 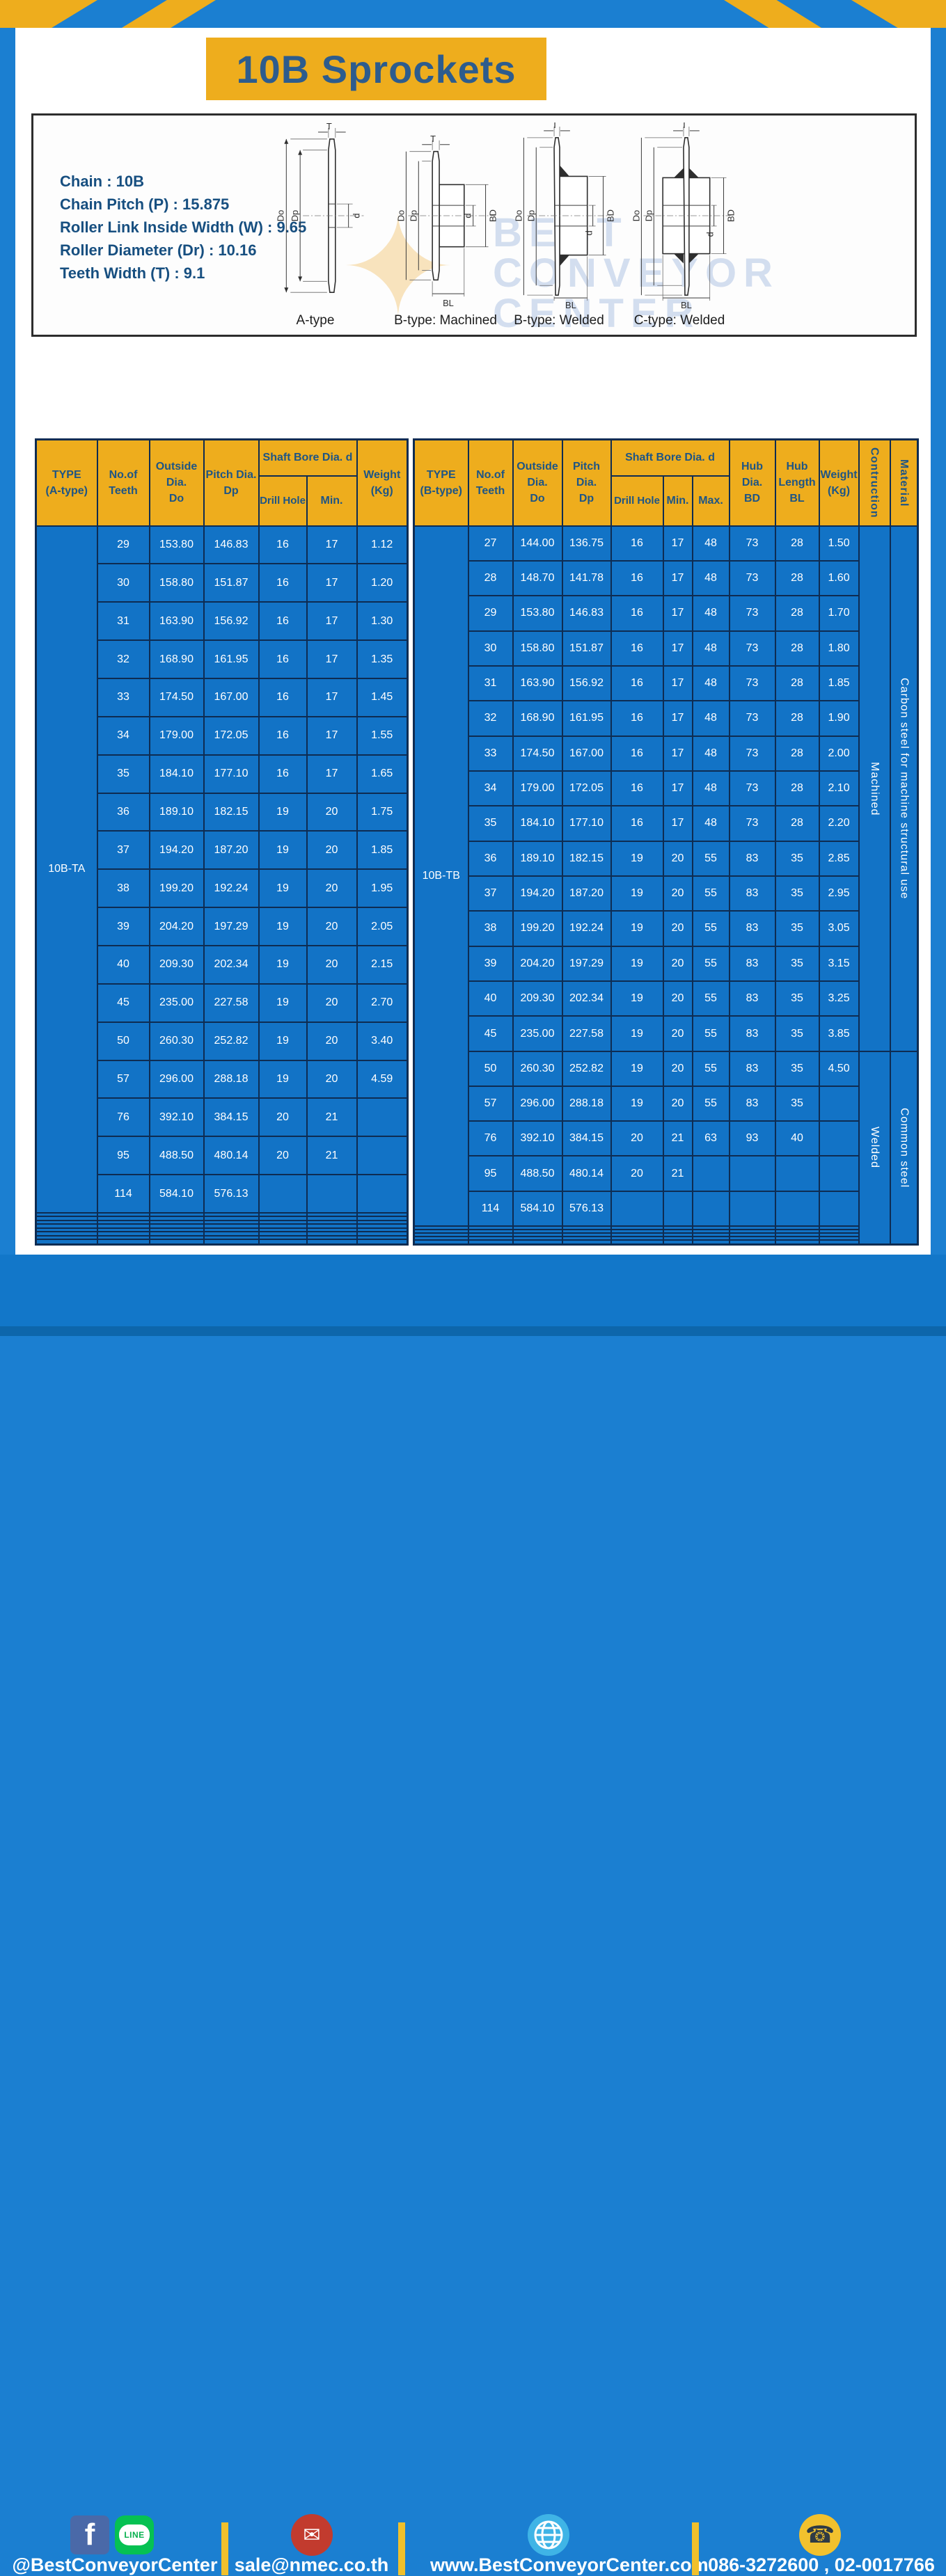 What do you see at coordinates (176, 545) in the screenshot?
I see `table-cell: 153.80` at bounding box center [176, 545].